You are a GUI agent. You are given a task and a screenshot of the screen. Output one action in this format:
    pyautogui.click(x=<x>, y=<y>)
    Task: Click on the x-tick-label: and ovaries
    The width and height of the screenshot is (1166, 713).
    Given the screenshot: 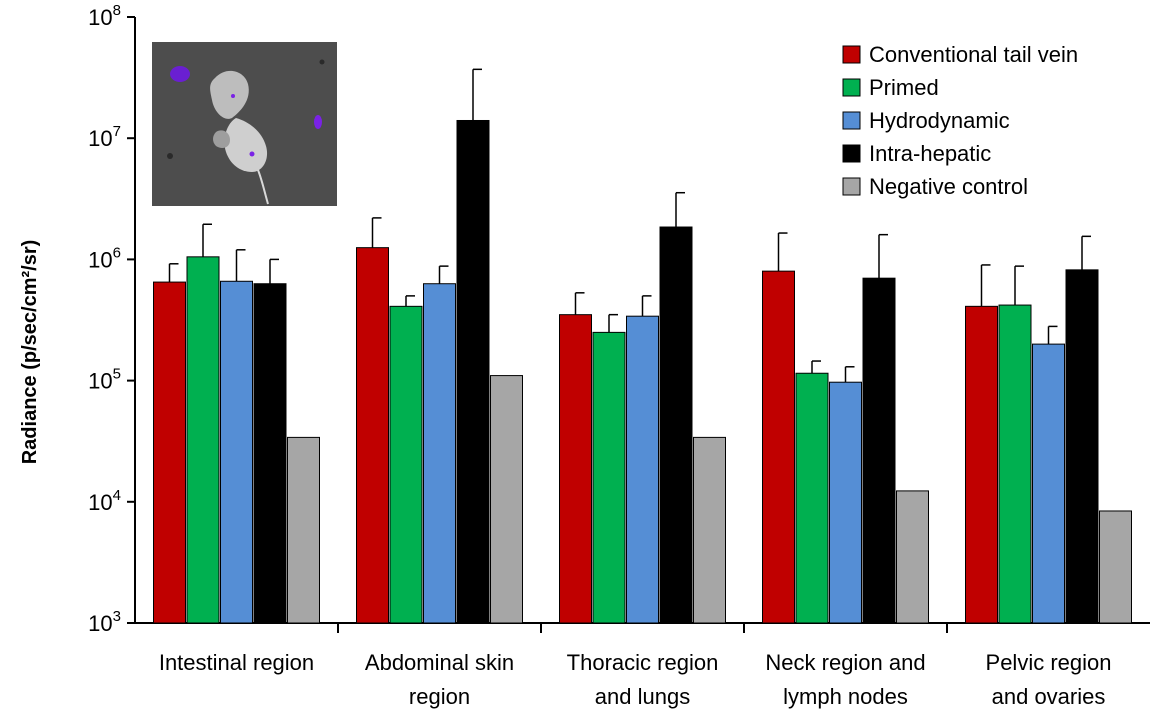 What is the action you would take?
    pyautogui.click(x=1049, y=696)
    